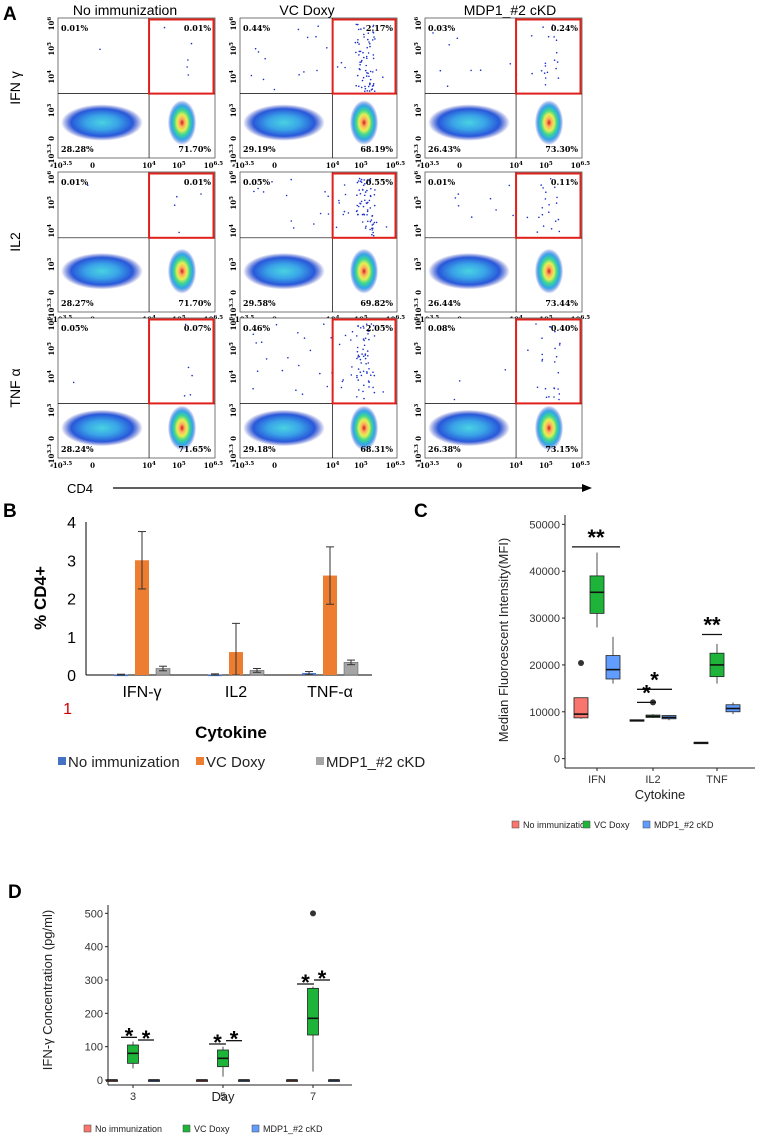  Describe the element at coordinates (232, 226) in the screenshot. I see `y-tick-exponent: 4` at that location.